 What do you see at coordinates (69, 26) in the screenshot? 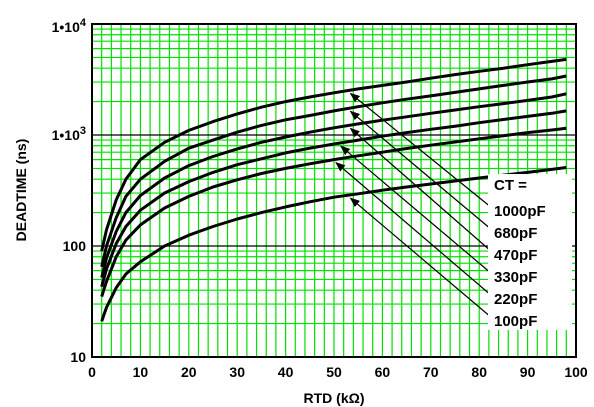
I see `y-tick-label: 1•104` at bounding box center [69, 26].